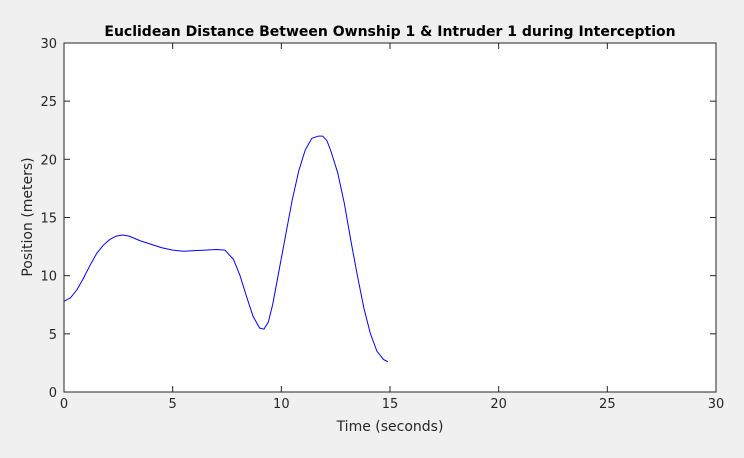 This screenshot has width=744, height=458. Describe the element at coordinates (53, 335) in the screenshot. I see `y-tick-label-1: 5` at that location.